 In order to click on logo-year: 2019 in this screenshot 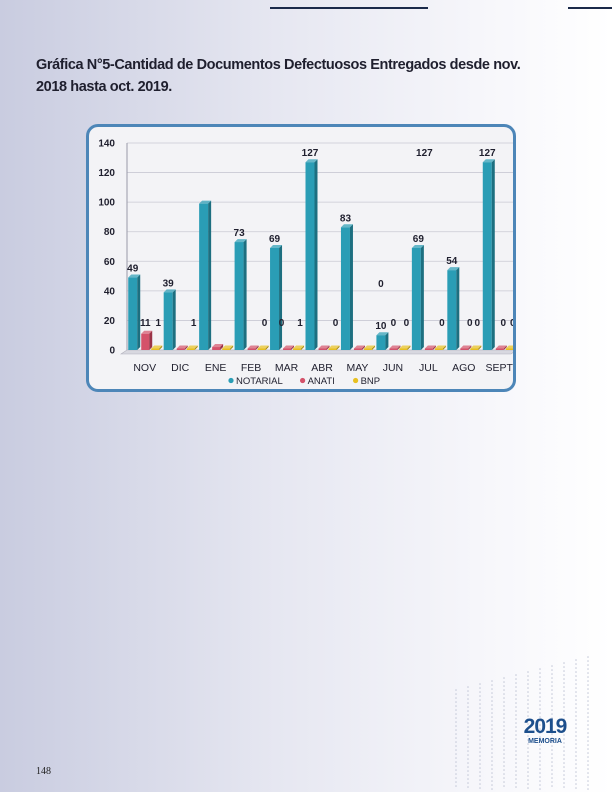, I will do `click(545, 726)`.